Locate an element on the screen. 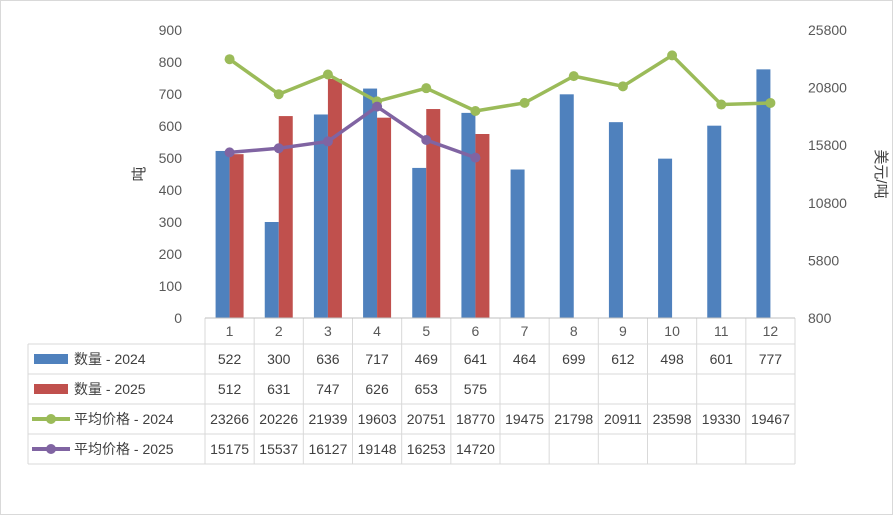 The image size is (893, 515). table-cell-value: 699 is located at coordinates (574, 359).